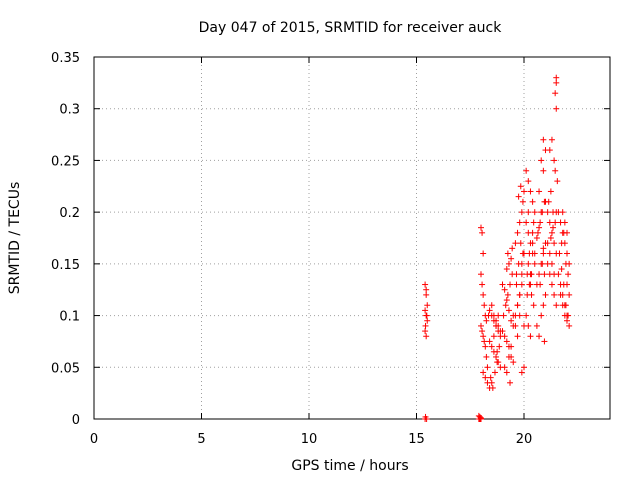 The height and width of the screenshot is (480, 640). I want to click on x-tick-label: 15, so click(416, 439).